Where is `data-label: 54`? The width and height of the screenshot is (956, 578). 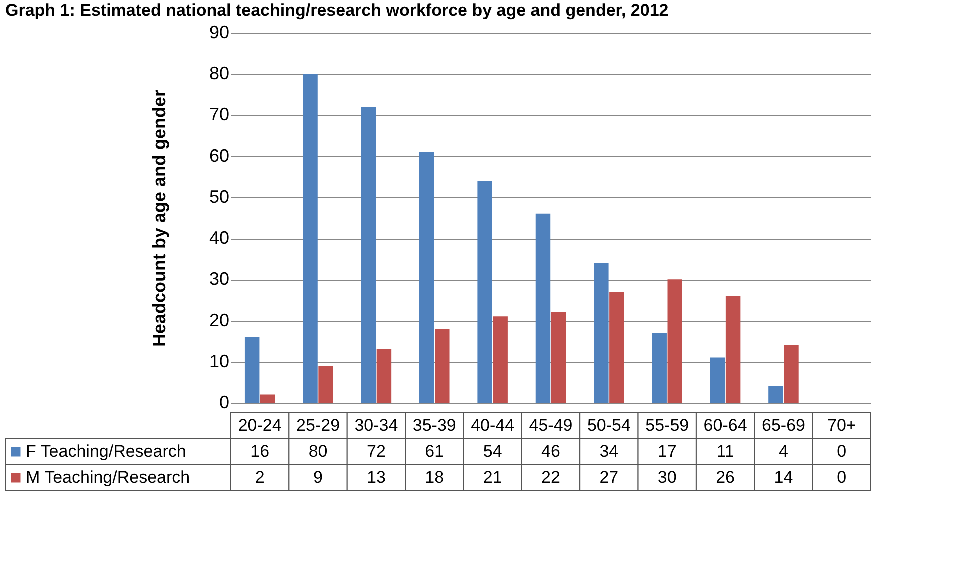 data-label: 54 is located at coordinates (492, 451).